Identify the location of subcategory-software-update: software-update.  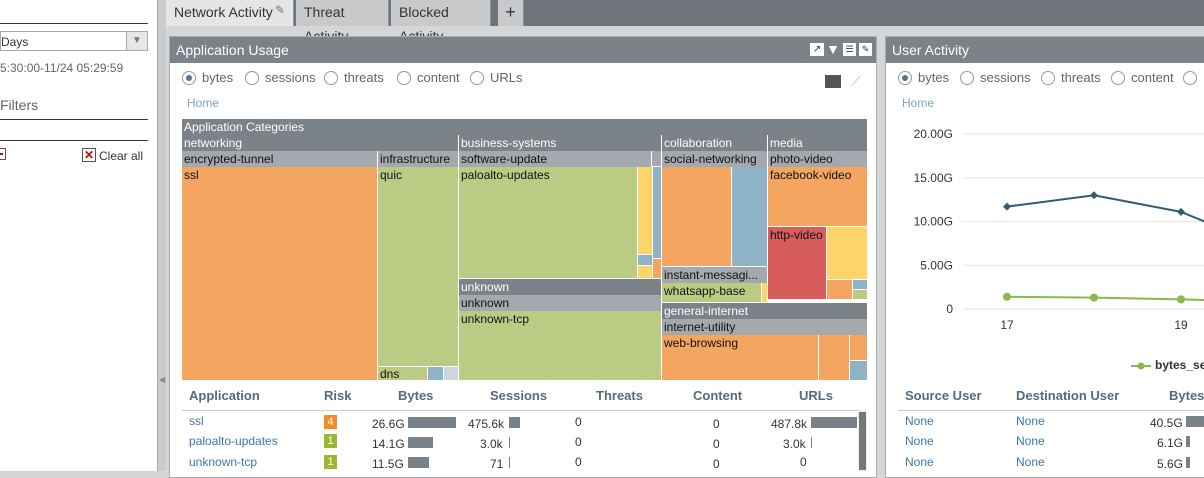
(555, 159).